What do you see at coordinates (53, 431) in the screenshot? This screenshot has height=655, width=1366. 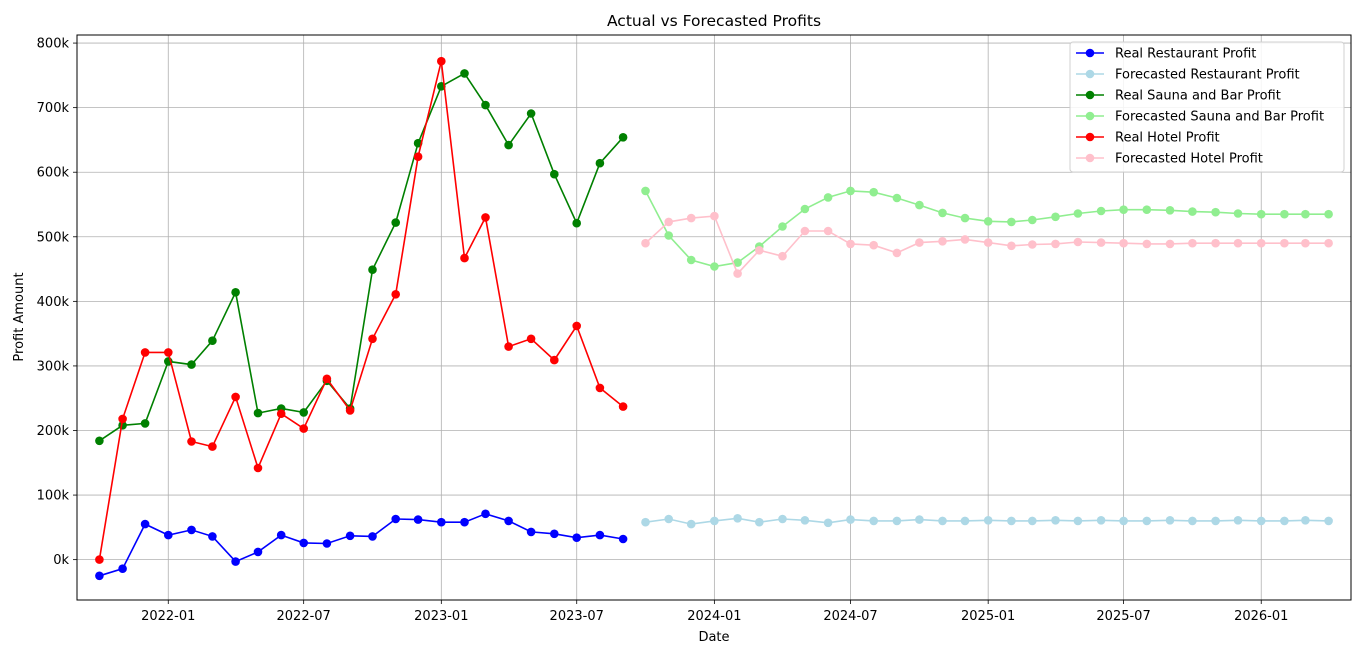 I see `y-tick-label: 200k` at bounding box center [53, 431].